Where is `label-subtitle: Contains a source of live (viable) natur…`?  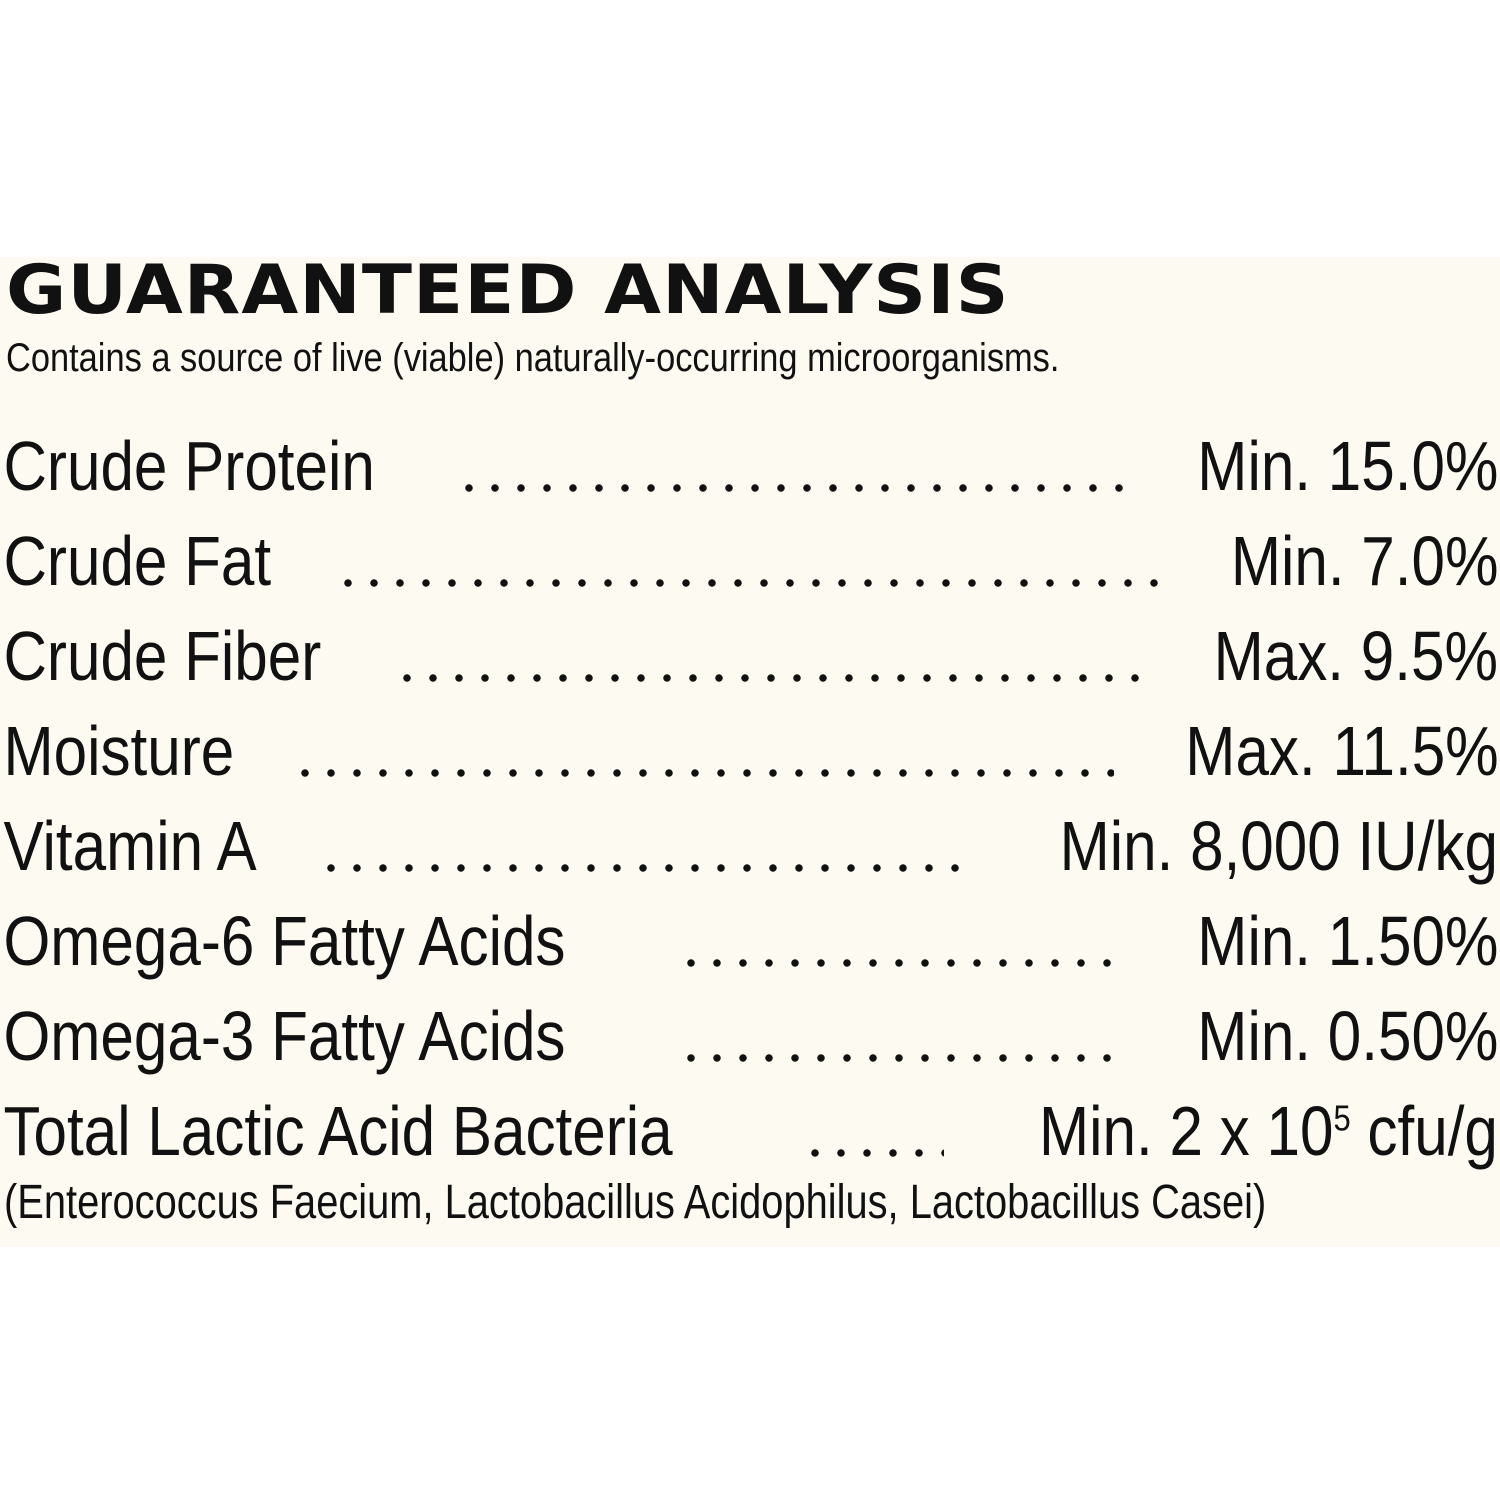
label-subtitle: Contains a source of live (viable) natur… is located at coordinates (533, 358).